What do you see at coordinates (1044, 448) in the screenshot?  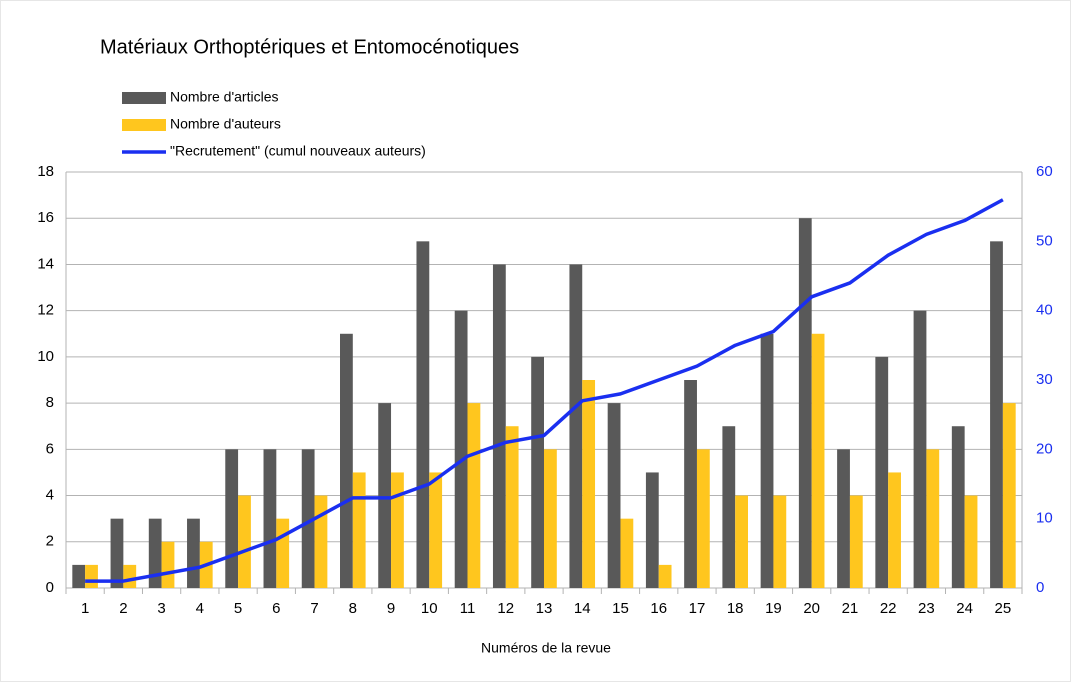 I see `y2-tick-label: 20` at bounding box center [1044, 448].